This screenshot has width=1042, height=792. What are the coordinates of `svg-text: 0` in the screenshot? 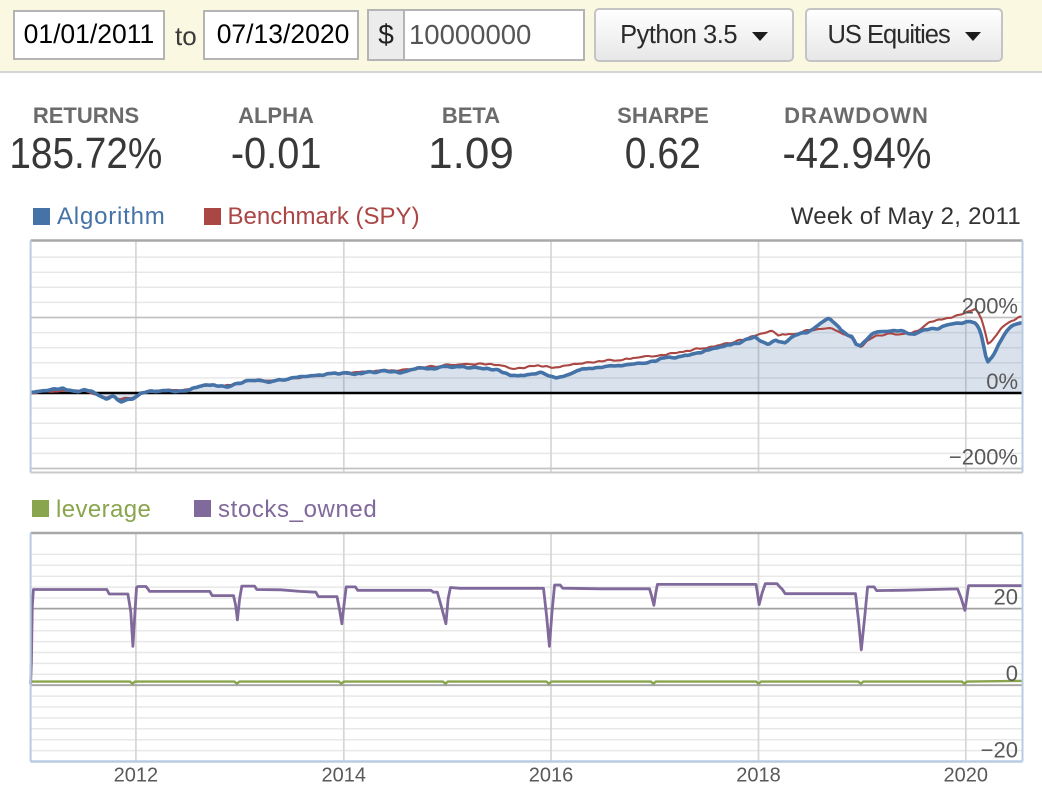 It's located at (1012, 673).